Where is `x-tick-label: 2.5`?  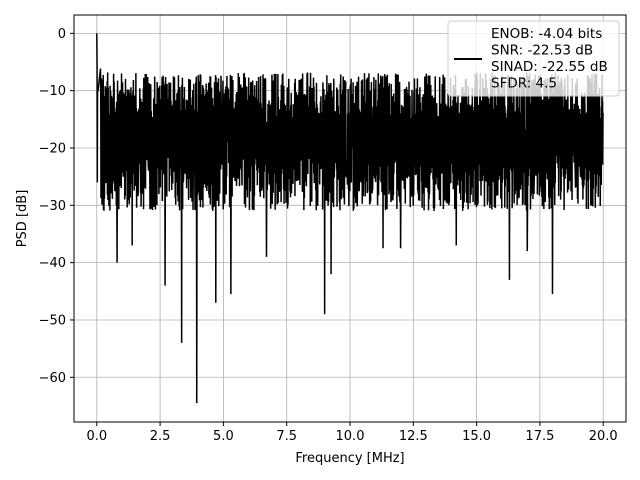
x-tick-label: 2.5 is located at coordinates (160, 436).